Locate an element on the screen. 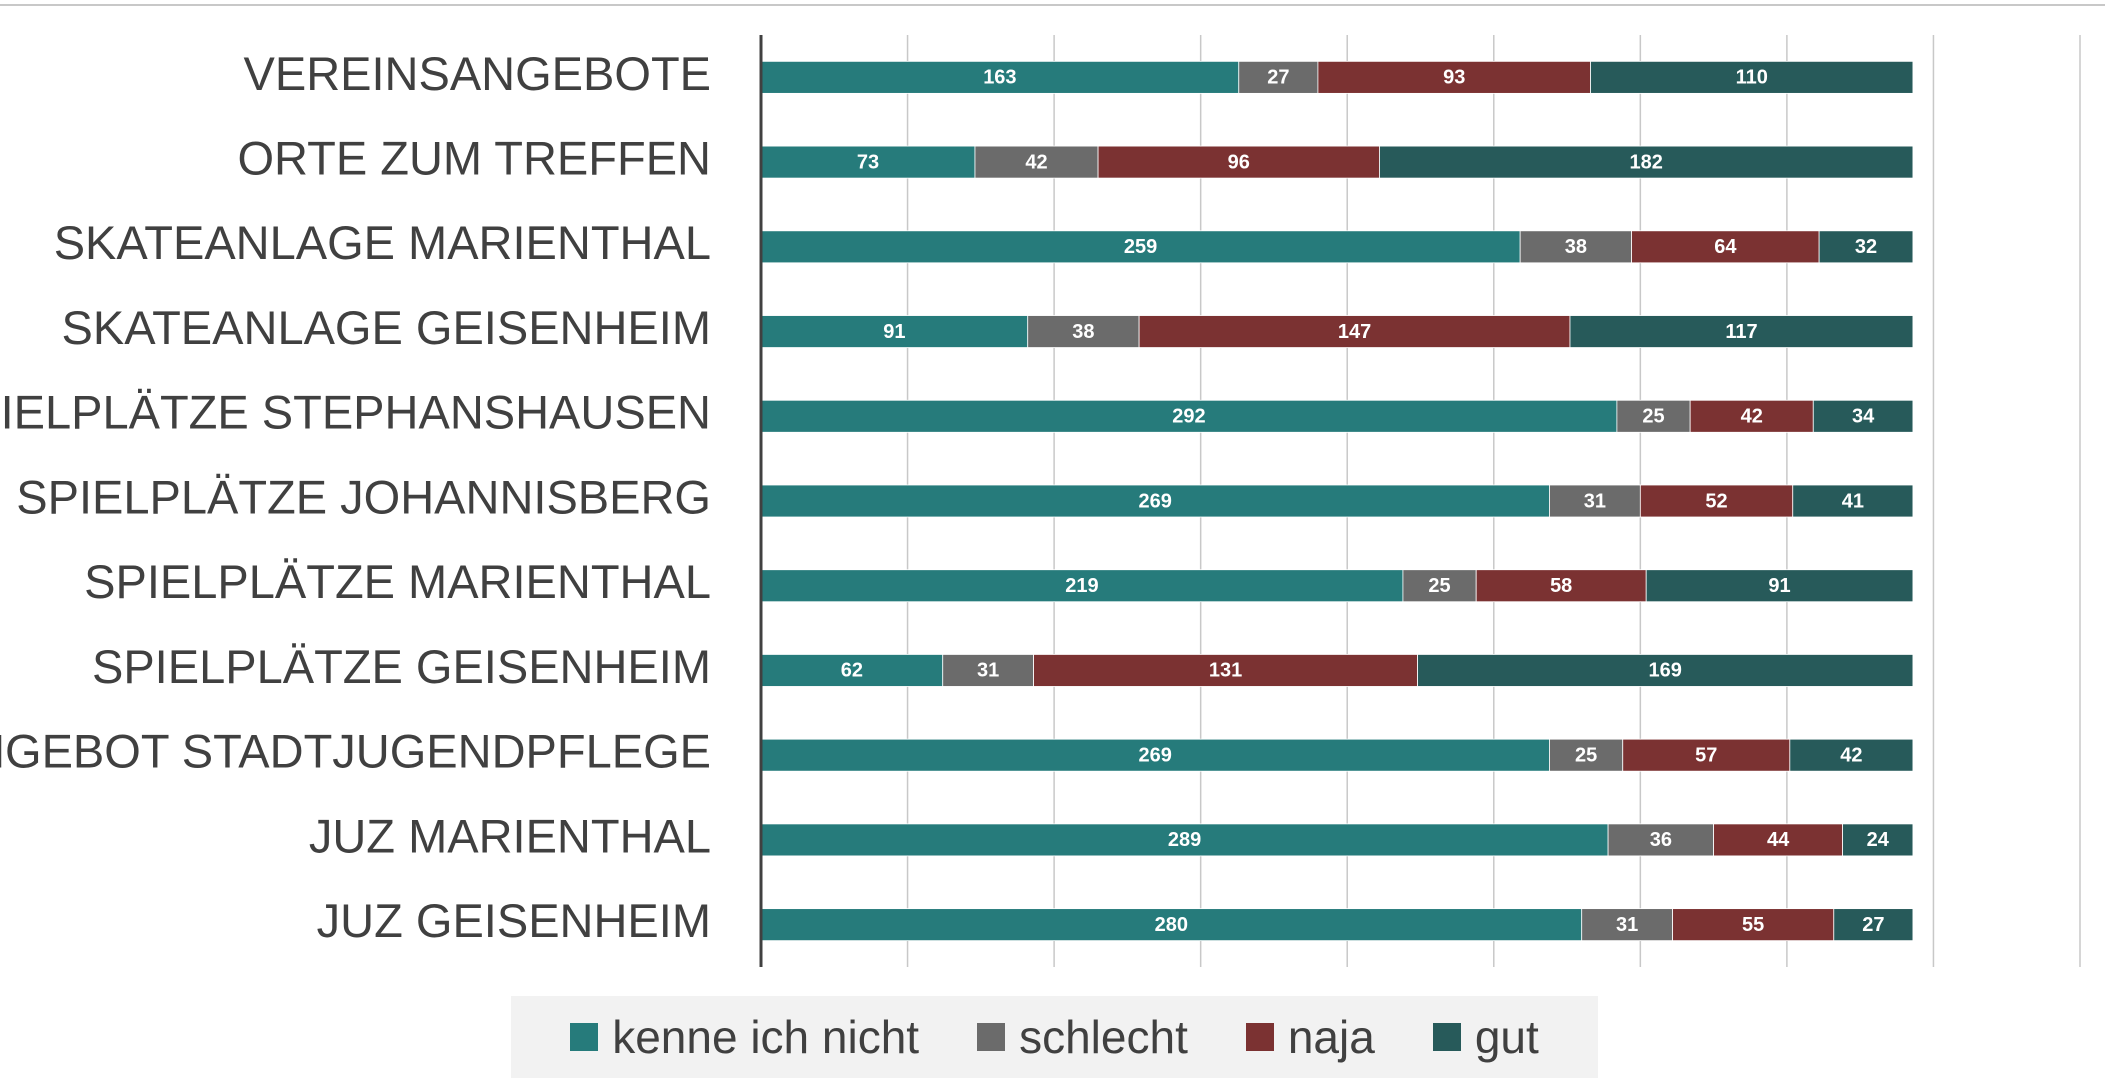 Image resolution: width=2105 pixels, height=1087 pixels. value-label: 117 is located at coordinates (1741, 332).